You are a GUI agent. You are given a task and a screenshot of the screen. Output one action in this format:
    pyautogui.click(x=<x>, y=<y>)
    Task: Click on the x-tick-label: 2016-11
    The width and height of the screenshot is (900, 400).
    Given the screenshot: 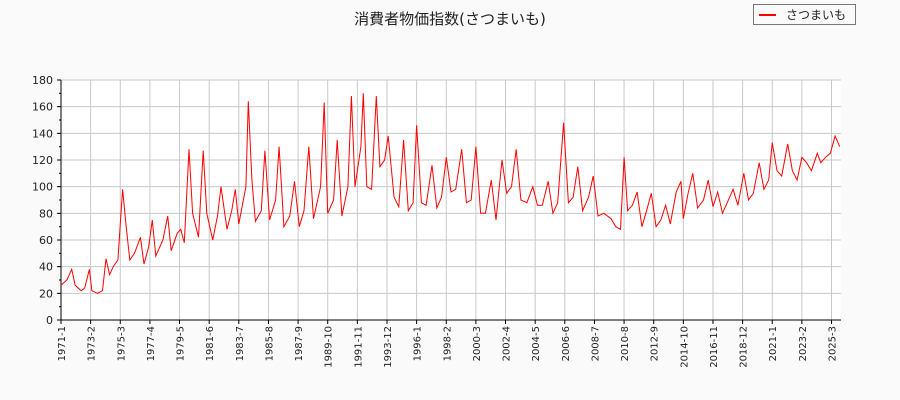 What is the action you would take?
    pyautogui.click(x=714, y=347)
    